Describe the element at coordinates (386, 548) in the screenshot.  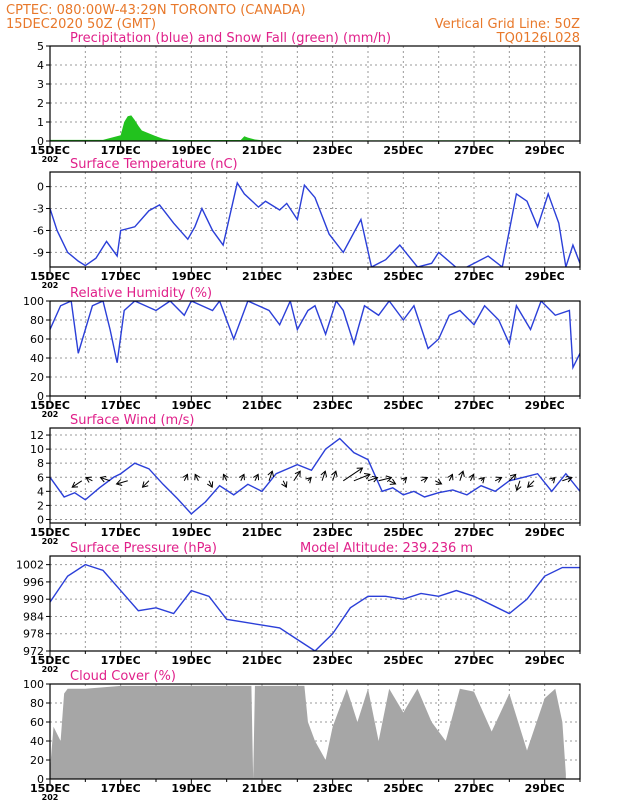
I see `panel-annotation: Model Altitude: 239.236 m` at that location.